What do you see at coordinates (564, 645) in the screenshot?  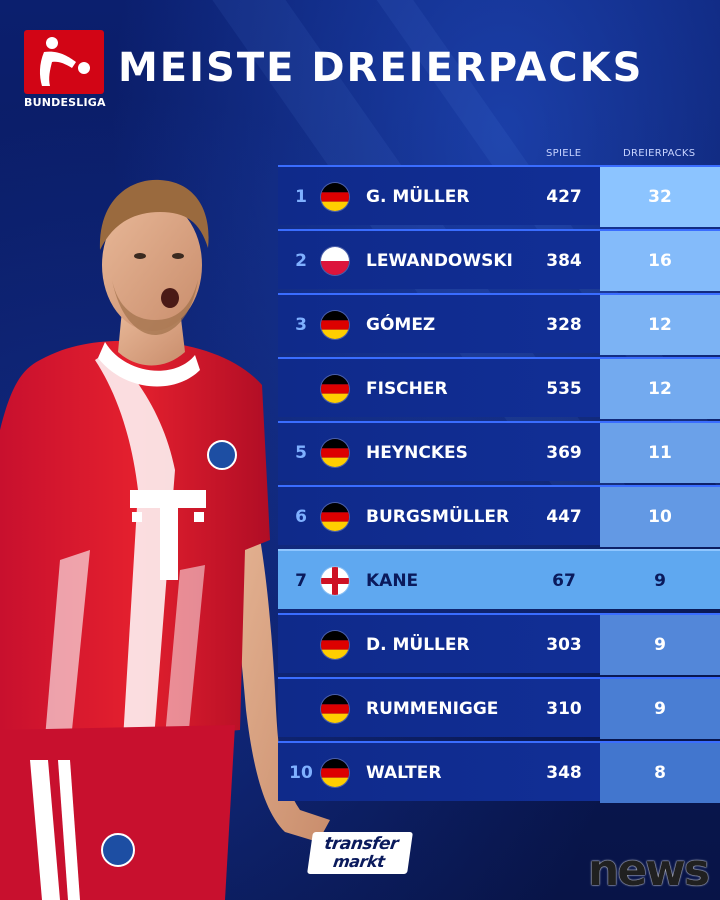 I see `games-count: 303` at bounding box center [564, 645].